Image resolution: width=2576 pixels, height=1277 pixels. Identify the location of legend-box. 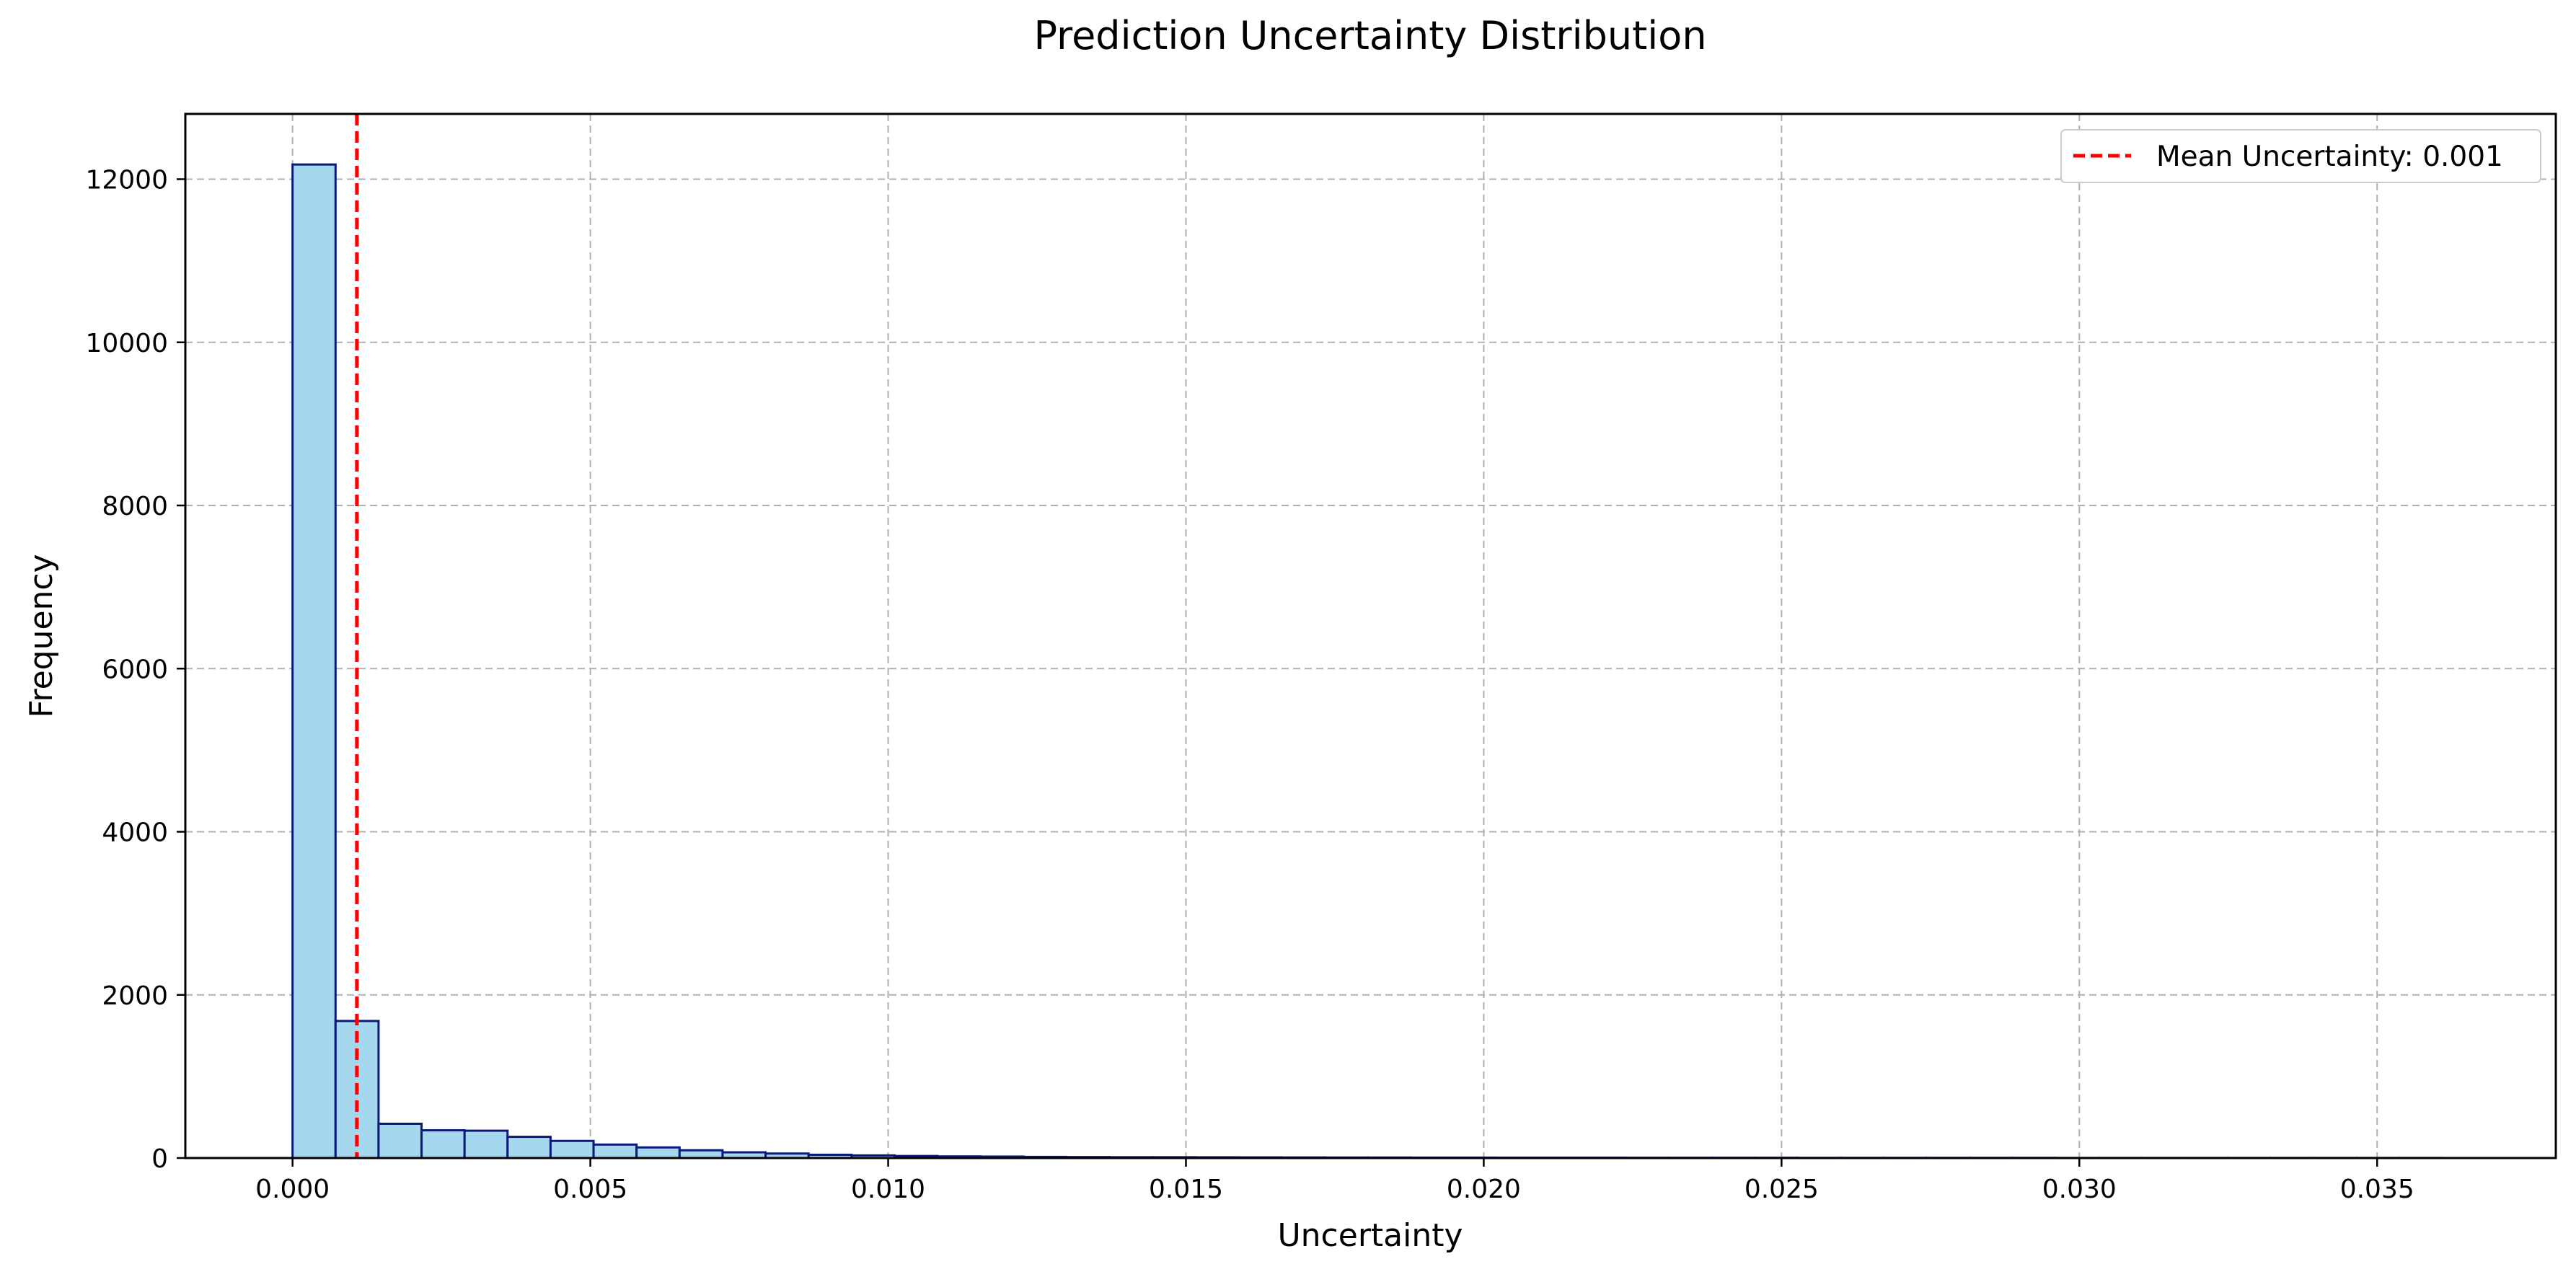
(2300, 156).